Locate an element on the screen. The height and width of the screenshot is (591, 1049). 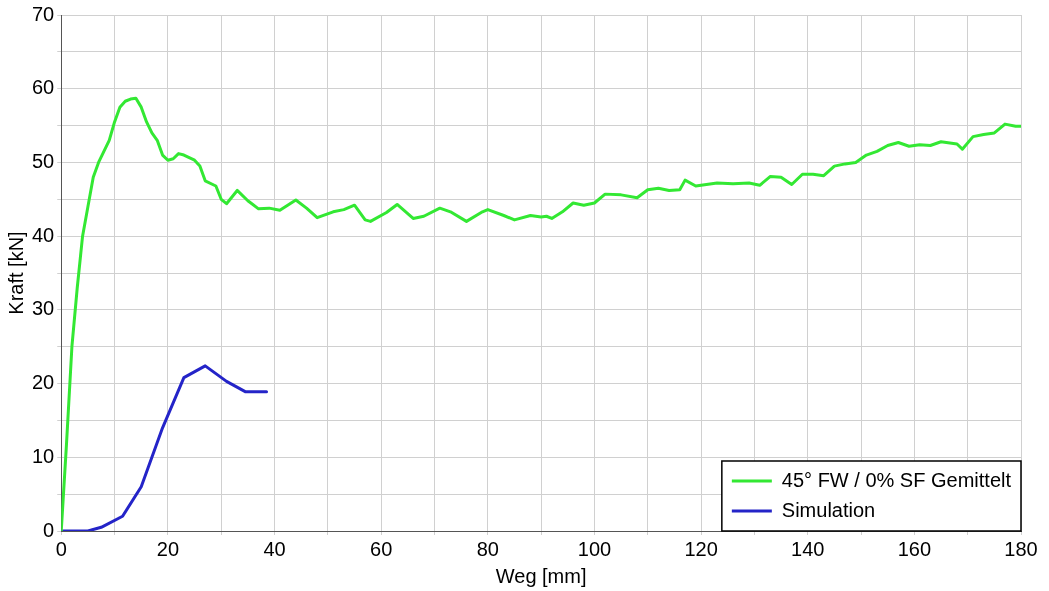
x-tick-label: 20 is located at coordinates (168, 548).